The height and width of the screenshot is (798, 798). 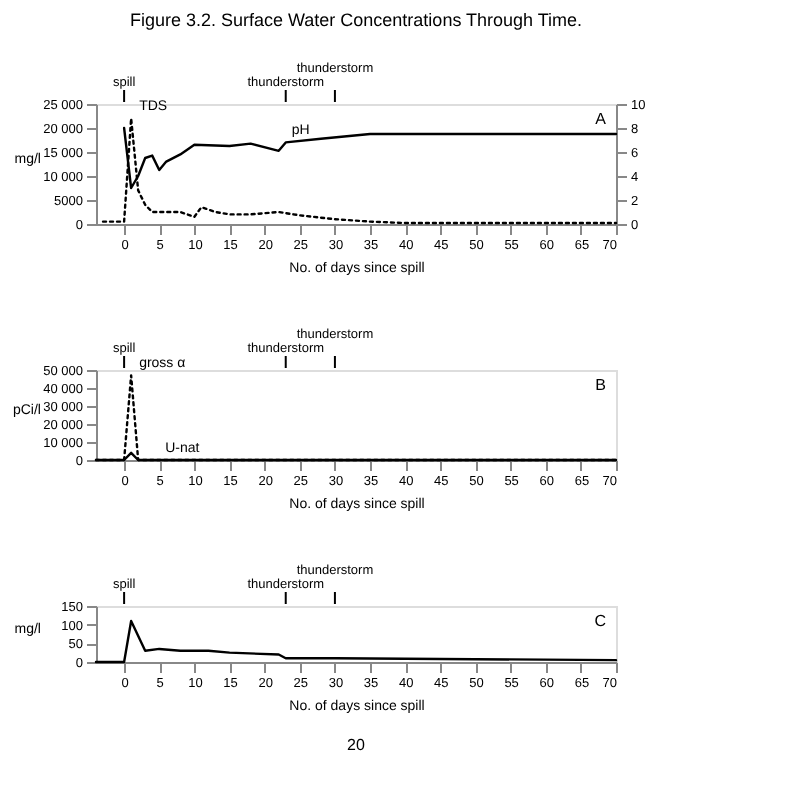 I want to click on line-series, so click(x=359, y=171).